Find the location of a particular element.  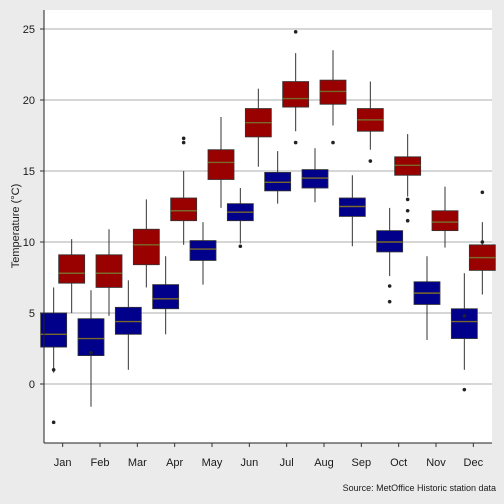

x-tick-label: Apr is located at coordinates (174, 463).